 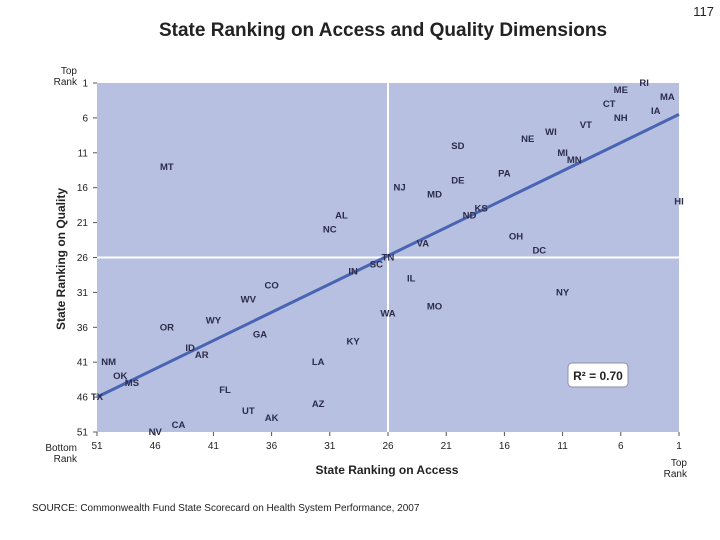 What do you see at coordinates (400, 188) in the screenshot?
I see `point-nj: NJ` at bounding box center [400, 188].